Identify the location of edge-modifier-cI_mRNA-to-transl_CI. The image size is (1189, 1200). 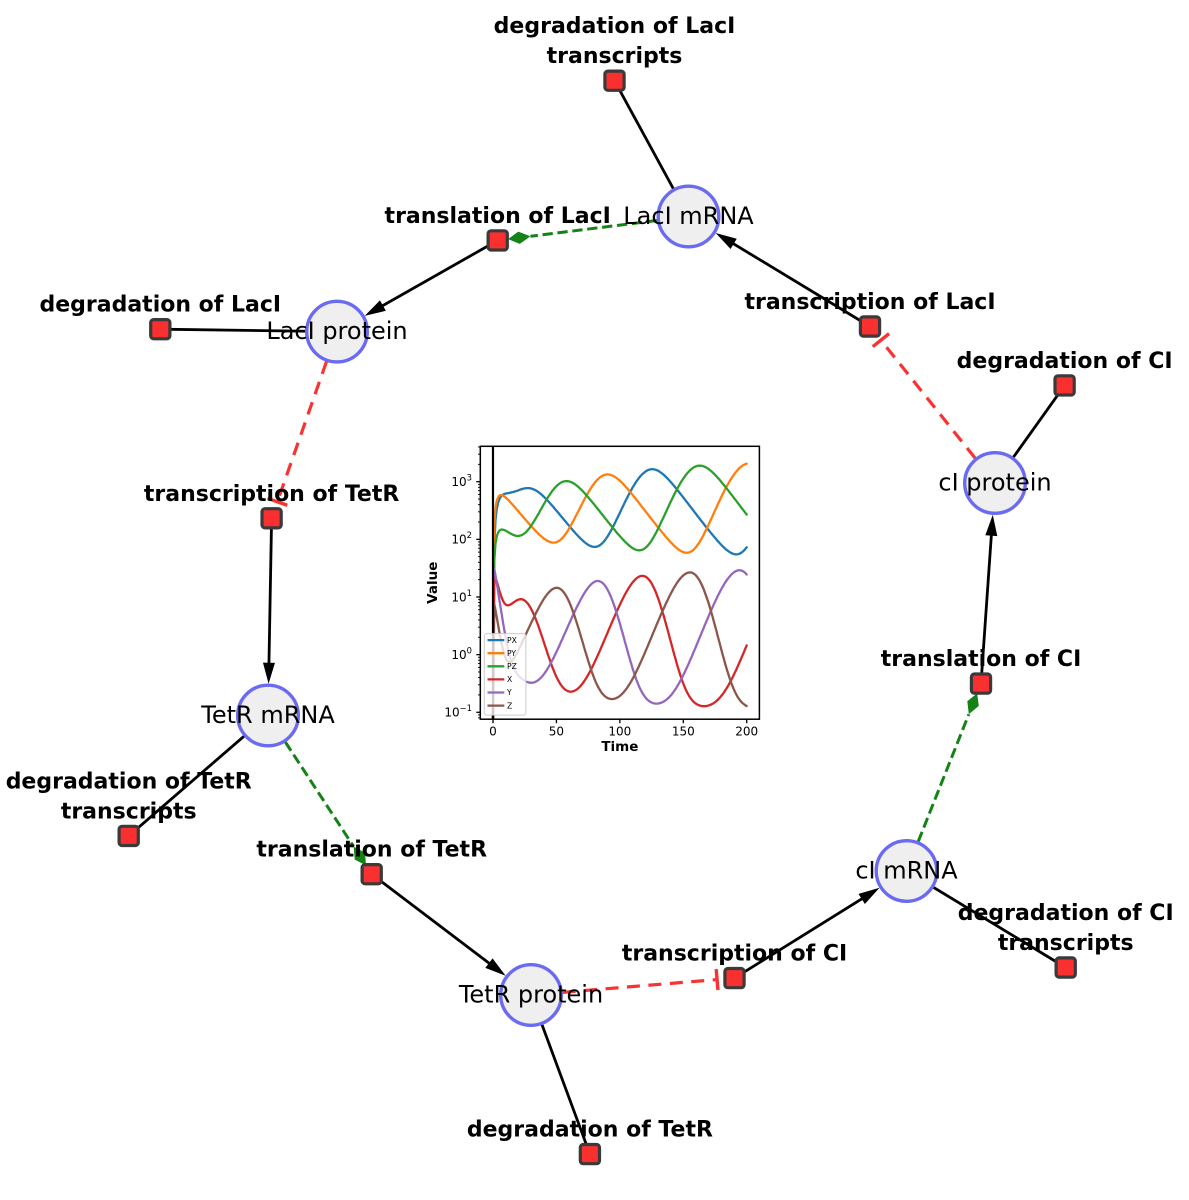
(947, 768).